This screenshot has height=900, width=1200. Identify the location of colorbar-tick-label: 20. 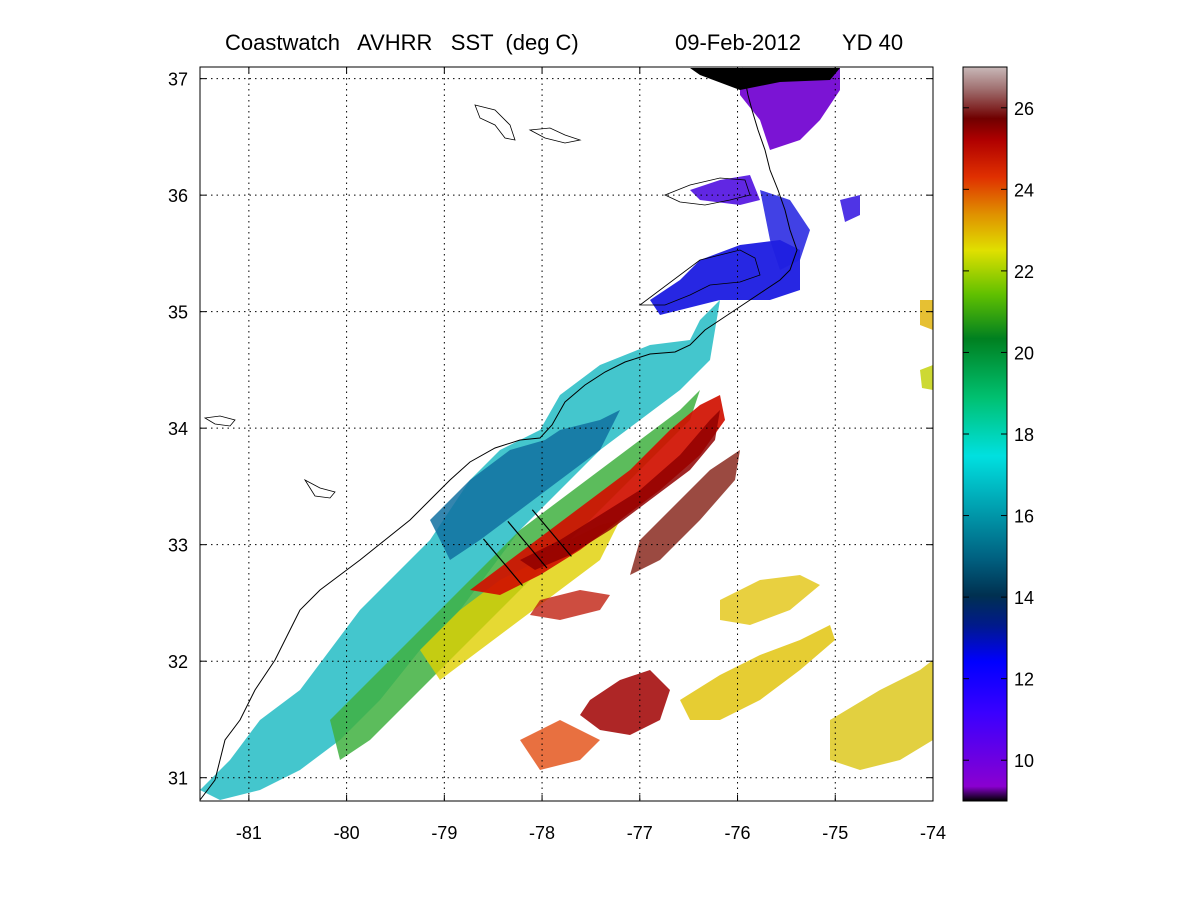
(1024, 353).